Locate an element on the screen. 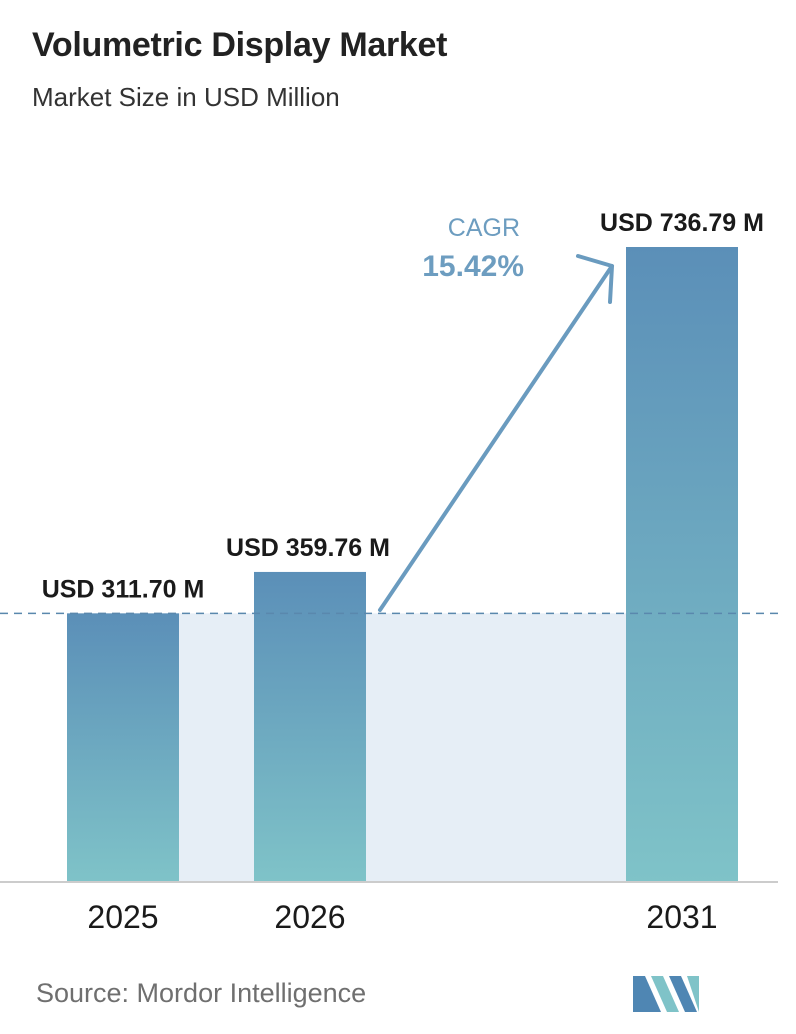 The height and width of the screenshot is (1034, 796). data-label-2025: USD 311.70 M is located at coordinates (123, 589).